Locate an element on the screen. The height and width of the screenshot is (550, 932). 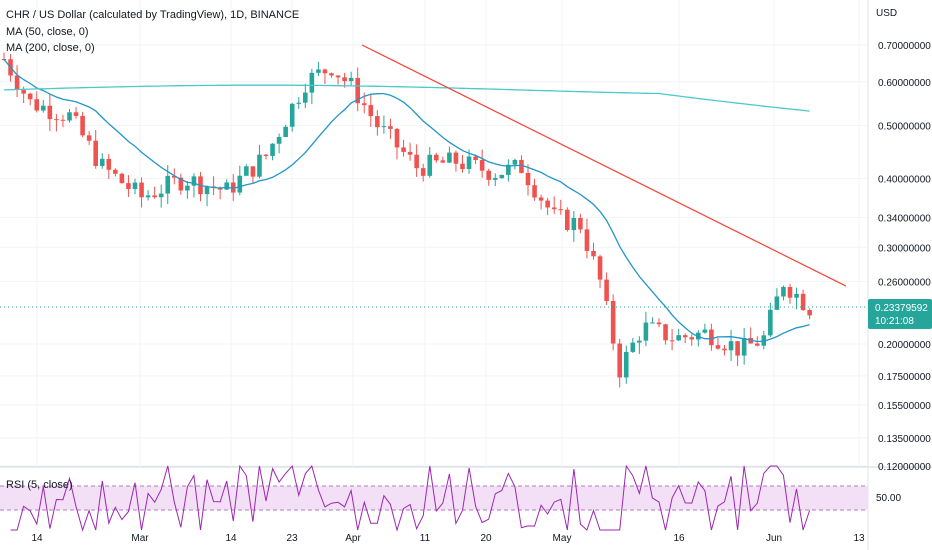
ma200-legend: MA (200, close, 0) is located at coordinates (50, 48).